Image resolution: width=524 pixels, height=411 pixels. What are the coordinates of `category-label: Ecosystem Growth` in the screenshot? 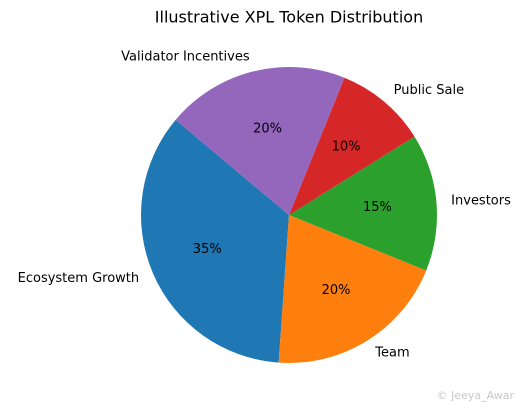 It's located at (79, 278).